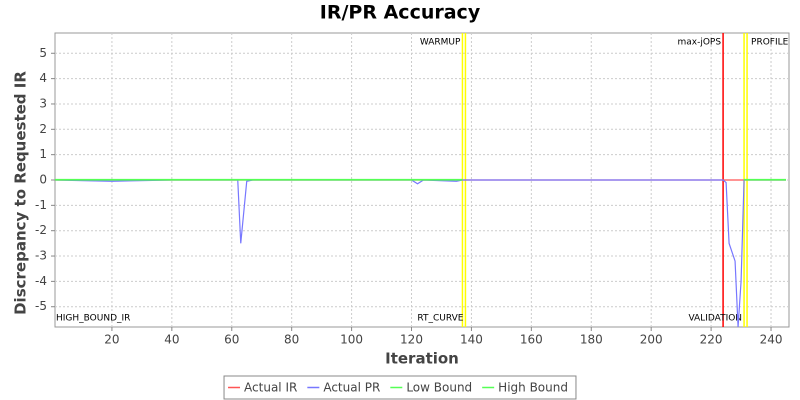 Image resolution: width=800 pixels, height=400 pixels. I want to click on x-tick-label: 180, so click(591, 340).